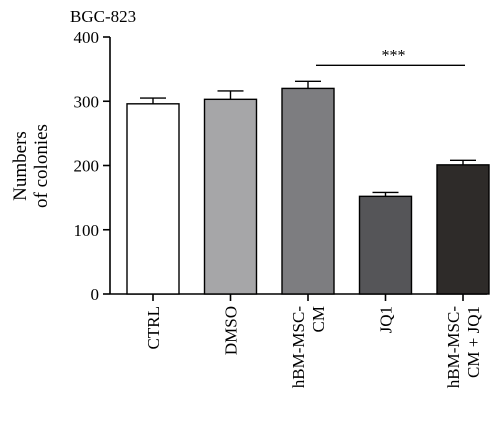  Describe the element at coordinates (318, 319) in the screenshot. I see `x-tick-label: CM` at that location.